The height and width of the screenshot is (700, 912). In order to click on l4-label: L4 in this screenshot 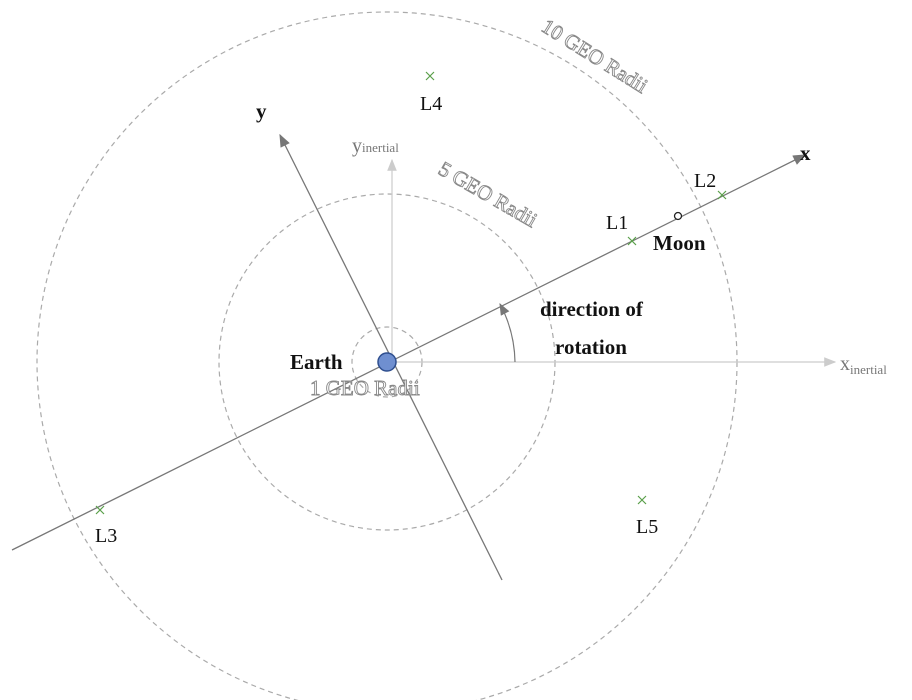, I will do `click(431, 104)`.